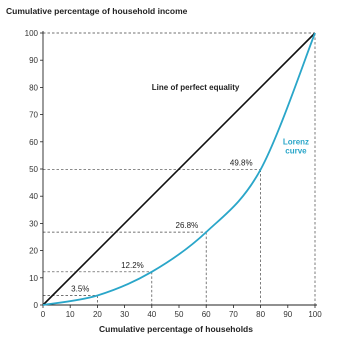 The image size is (338, 344). Describe the element at coordinates (151, 314) in the screenshot. I see `x-tick-label-40: 40` at that location.